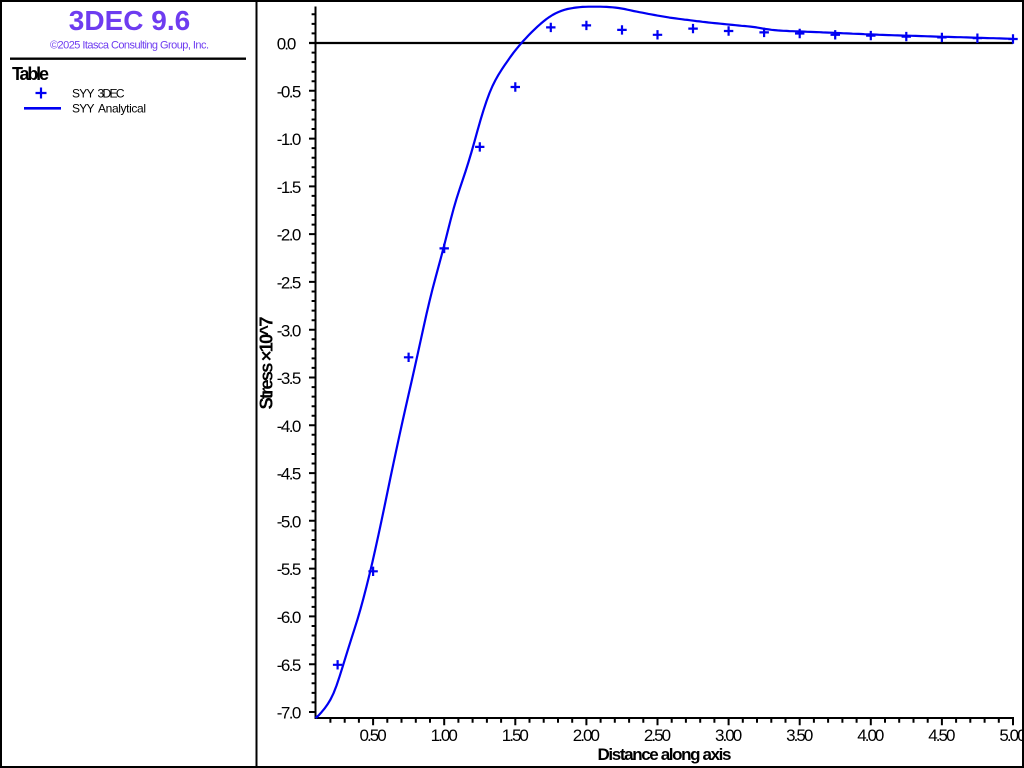  Describe the element at coordinates (657, 735) in the screenshot. I see `svg-text: 2.50` at that location.